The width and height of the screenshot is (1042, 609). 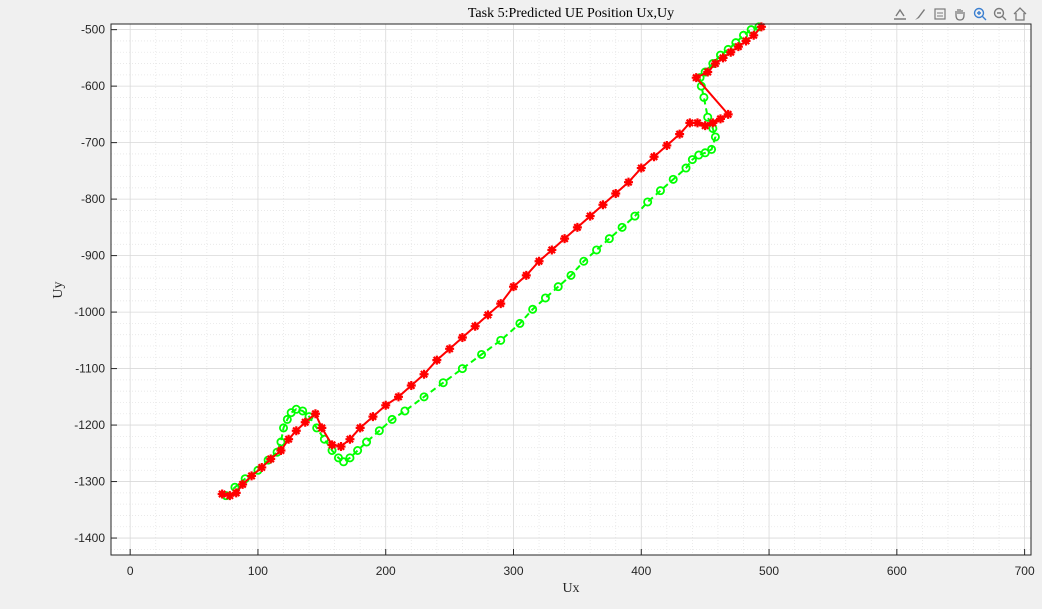 What do you see at coordinates (641, 571) in the screenshot?
I see `x-tick-label: 400` at bounding box center [641, 571].